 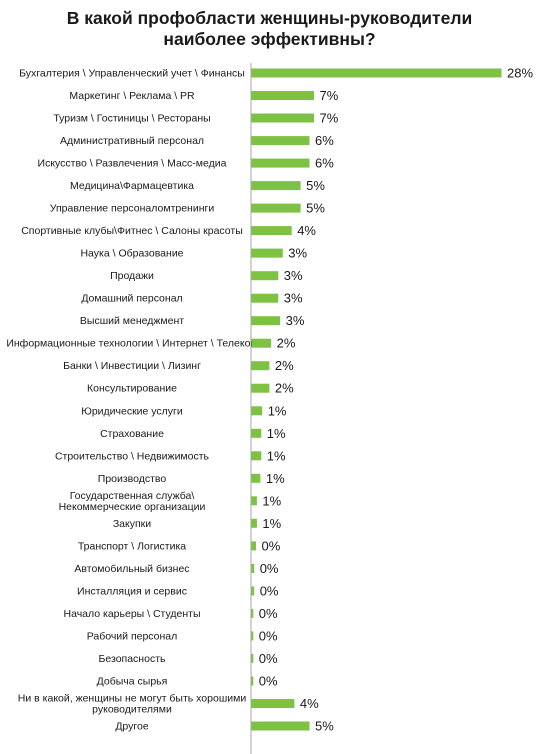 I want to click on value-label: 28%, so click(x=520, y=73).